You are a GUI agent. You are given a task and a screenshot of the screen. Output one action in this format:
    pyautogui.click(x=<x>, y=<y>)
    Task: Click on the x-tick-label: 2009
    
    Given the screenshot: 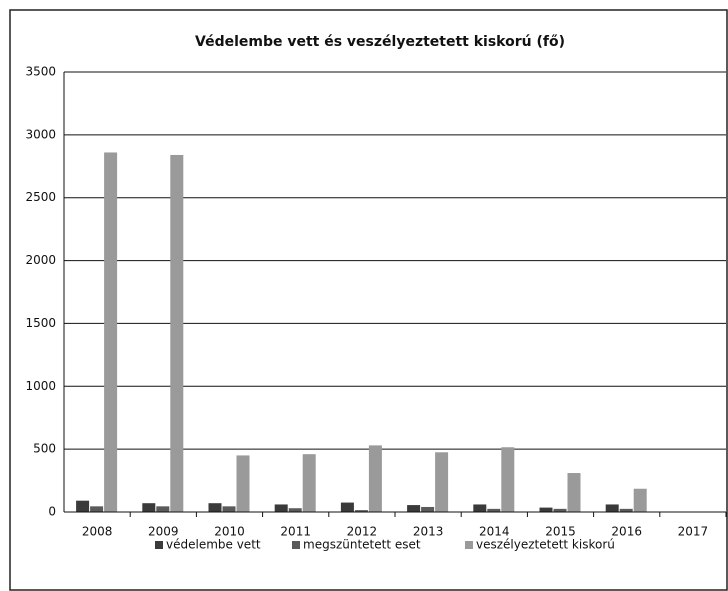 What is the action you would take?
    pyautogui.click(x=163, y=532)
    